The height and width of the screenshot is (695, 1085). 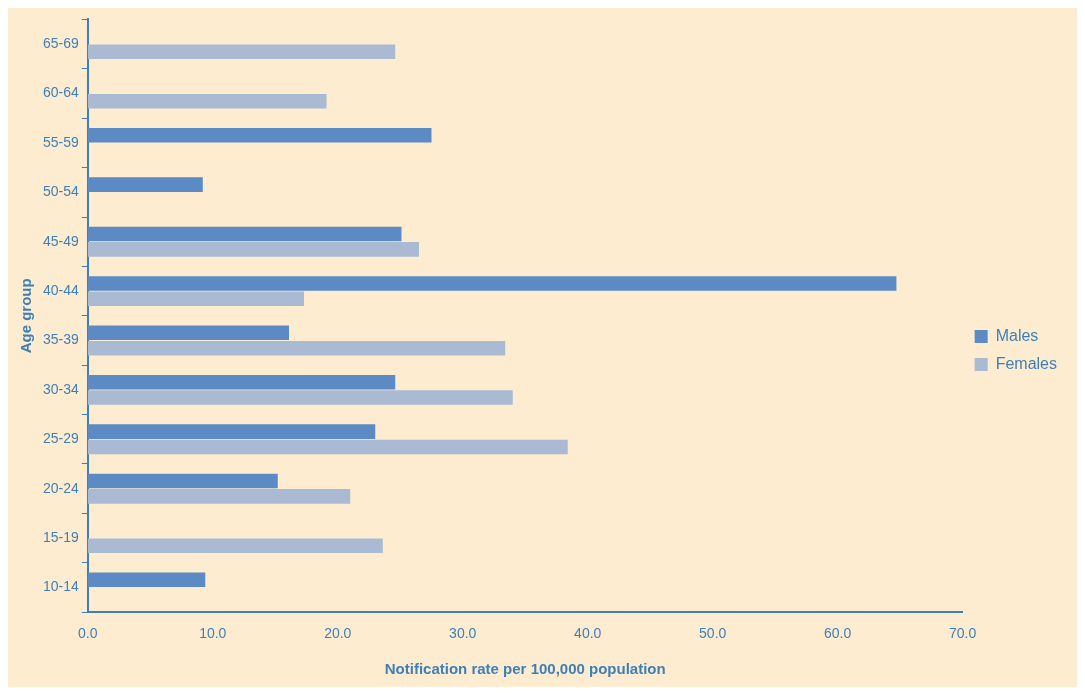 I want to click on legend-label: Males, so click(x=1017, y=335).